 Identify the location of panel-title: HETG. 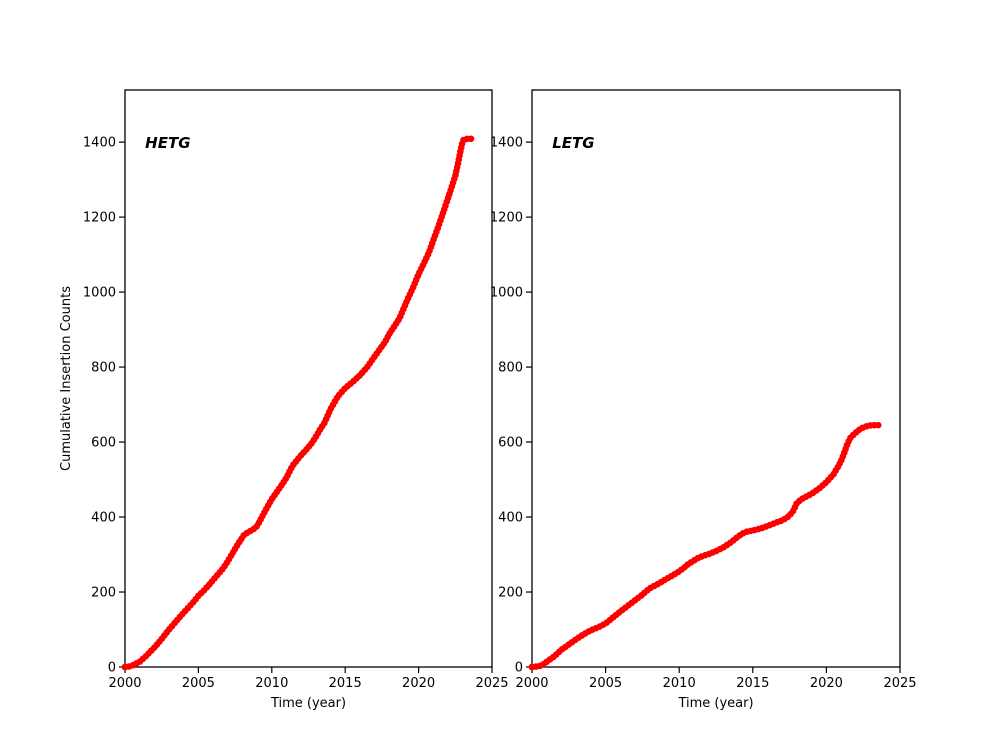
(167, 143).